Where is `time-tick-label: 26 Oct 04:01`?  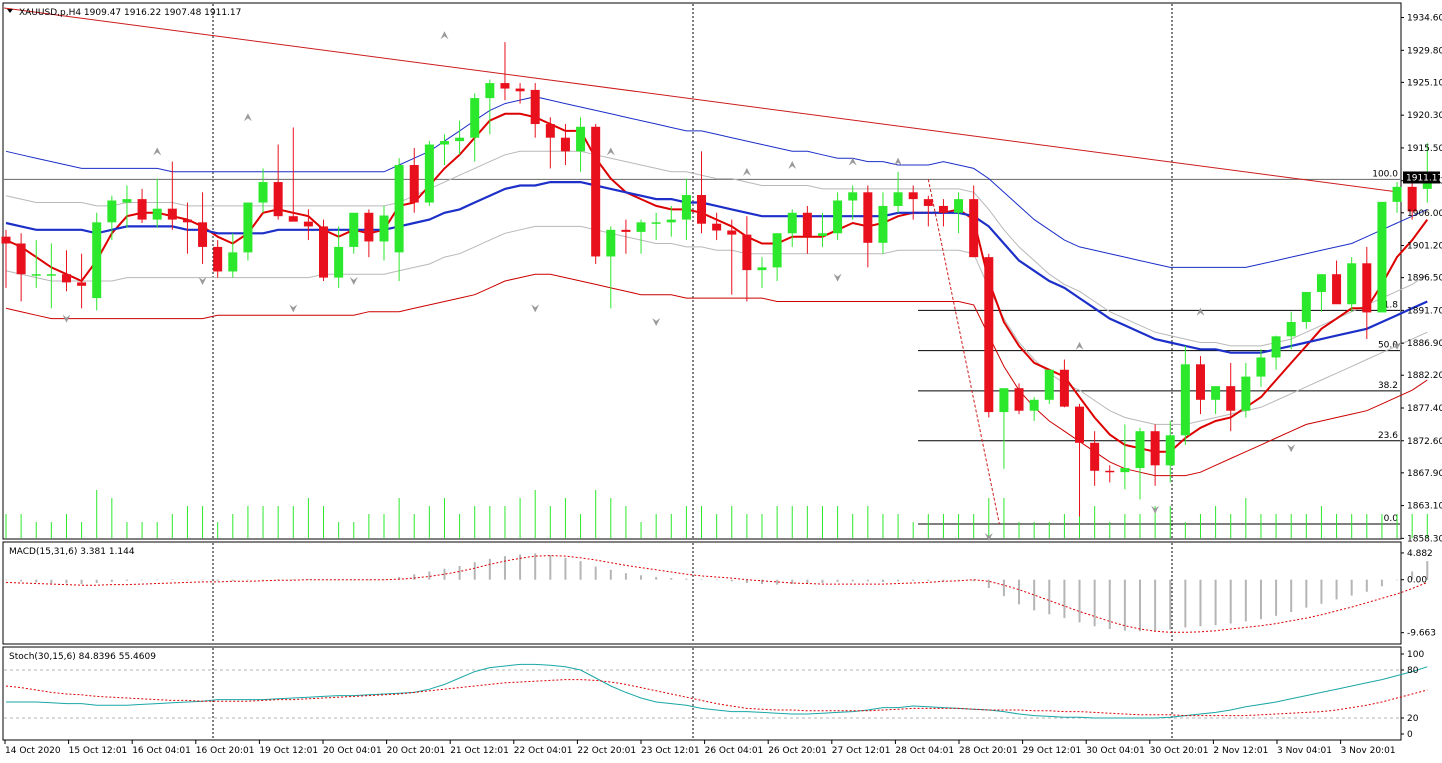
time-tick-label: 26 Oct 04:01 is located at coordinates (734, 751).